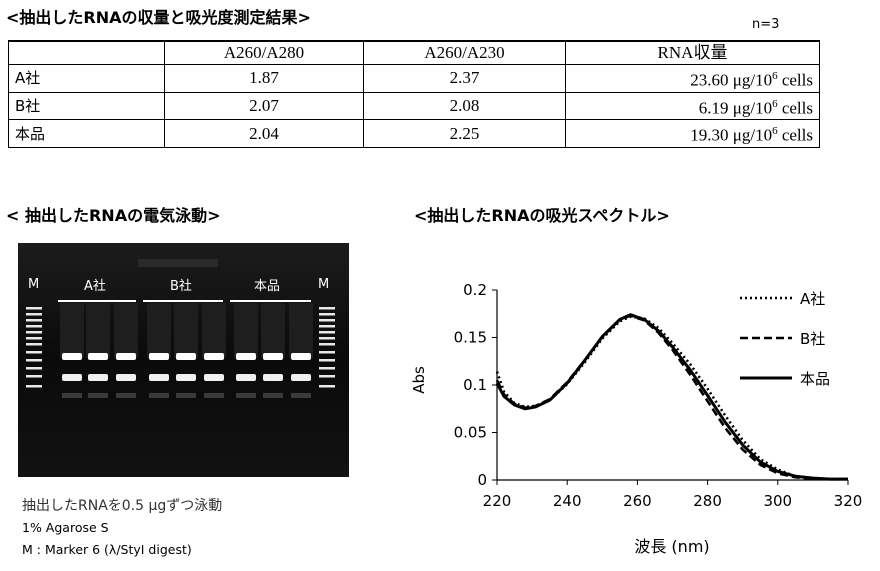 Image resolution: width=880 pixels, height=571 pixels. What do you see at coordinates (464, 52) in the screenshot?
I see `table-header: A260/A230` at bounding box center [464, 52].